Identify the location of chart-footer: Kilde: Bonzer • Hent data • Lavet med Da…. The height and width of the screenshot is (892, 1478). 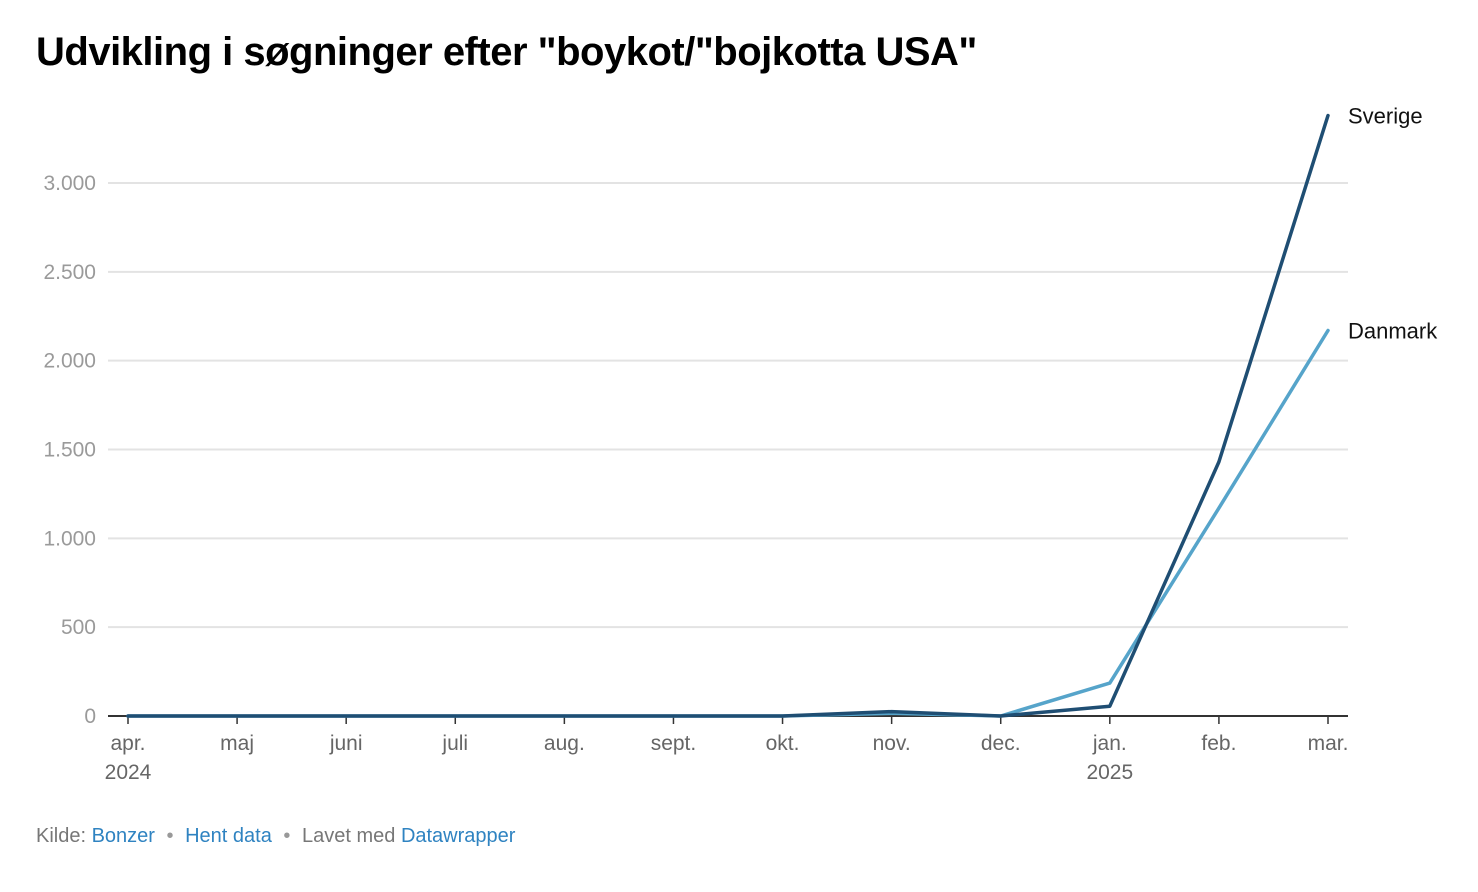
(275, 836).